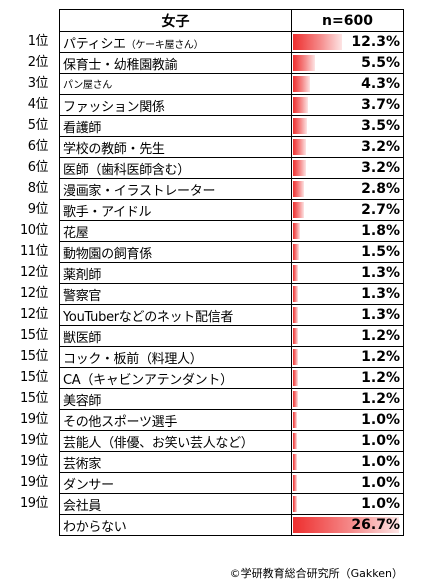 This screenshot has width=425, height=587. I want to click on percentage-cell: 1.5%, so click(347, 252).